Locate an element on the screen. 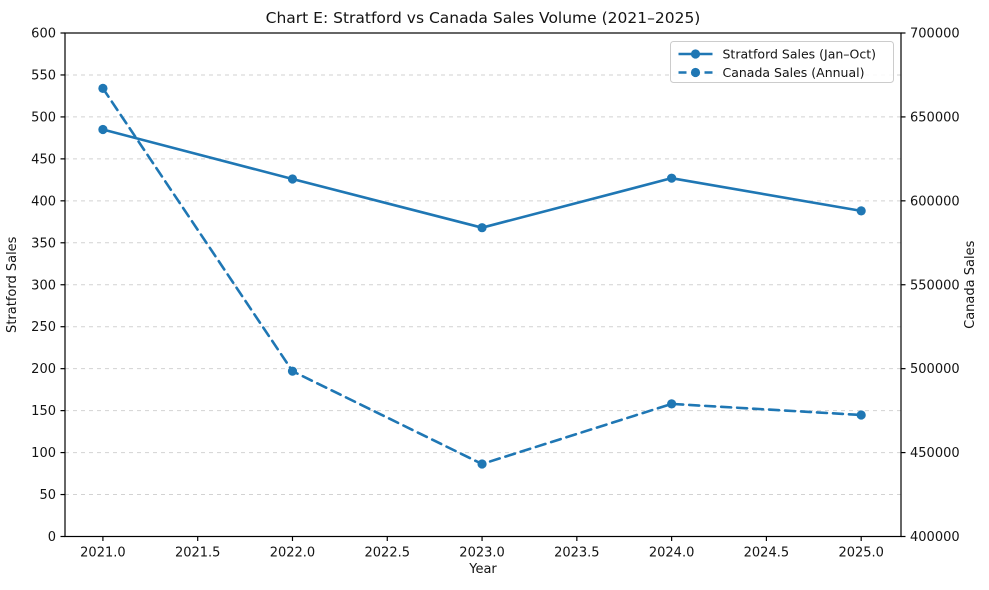 Image resolution: width=989 pixels, height=590 pixels. x-tick-label: 2023.5 is located at coordinates (577, 553).